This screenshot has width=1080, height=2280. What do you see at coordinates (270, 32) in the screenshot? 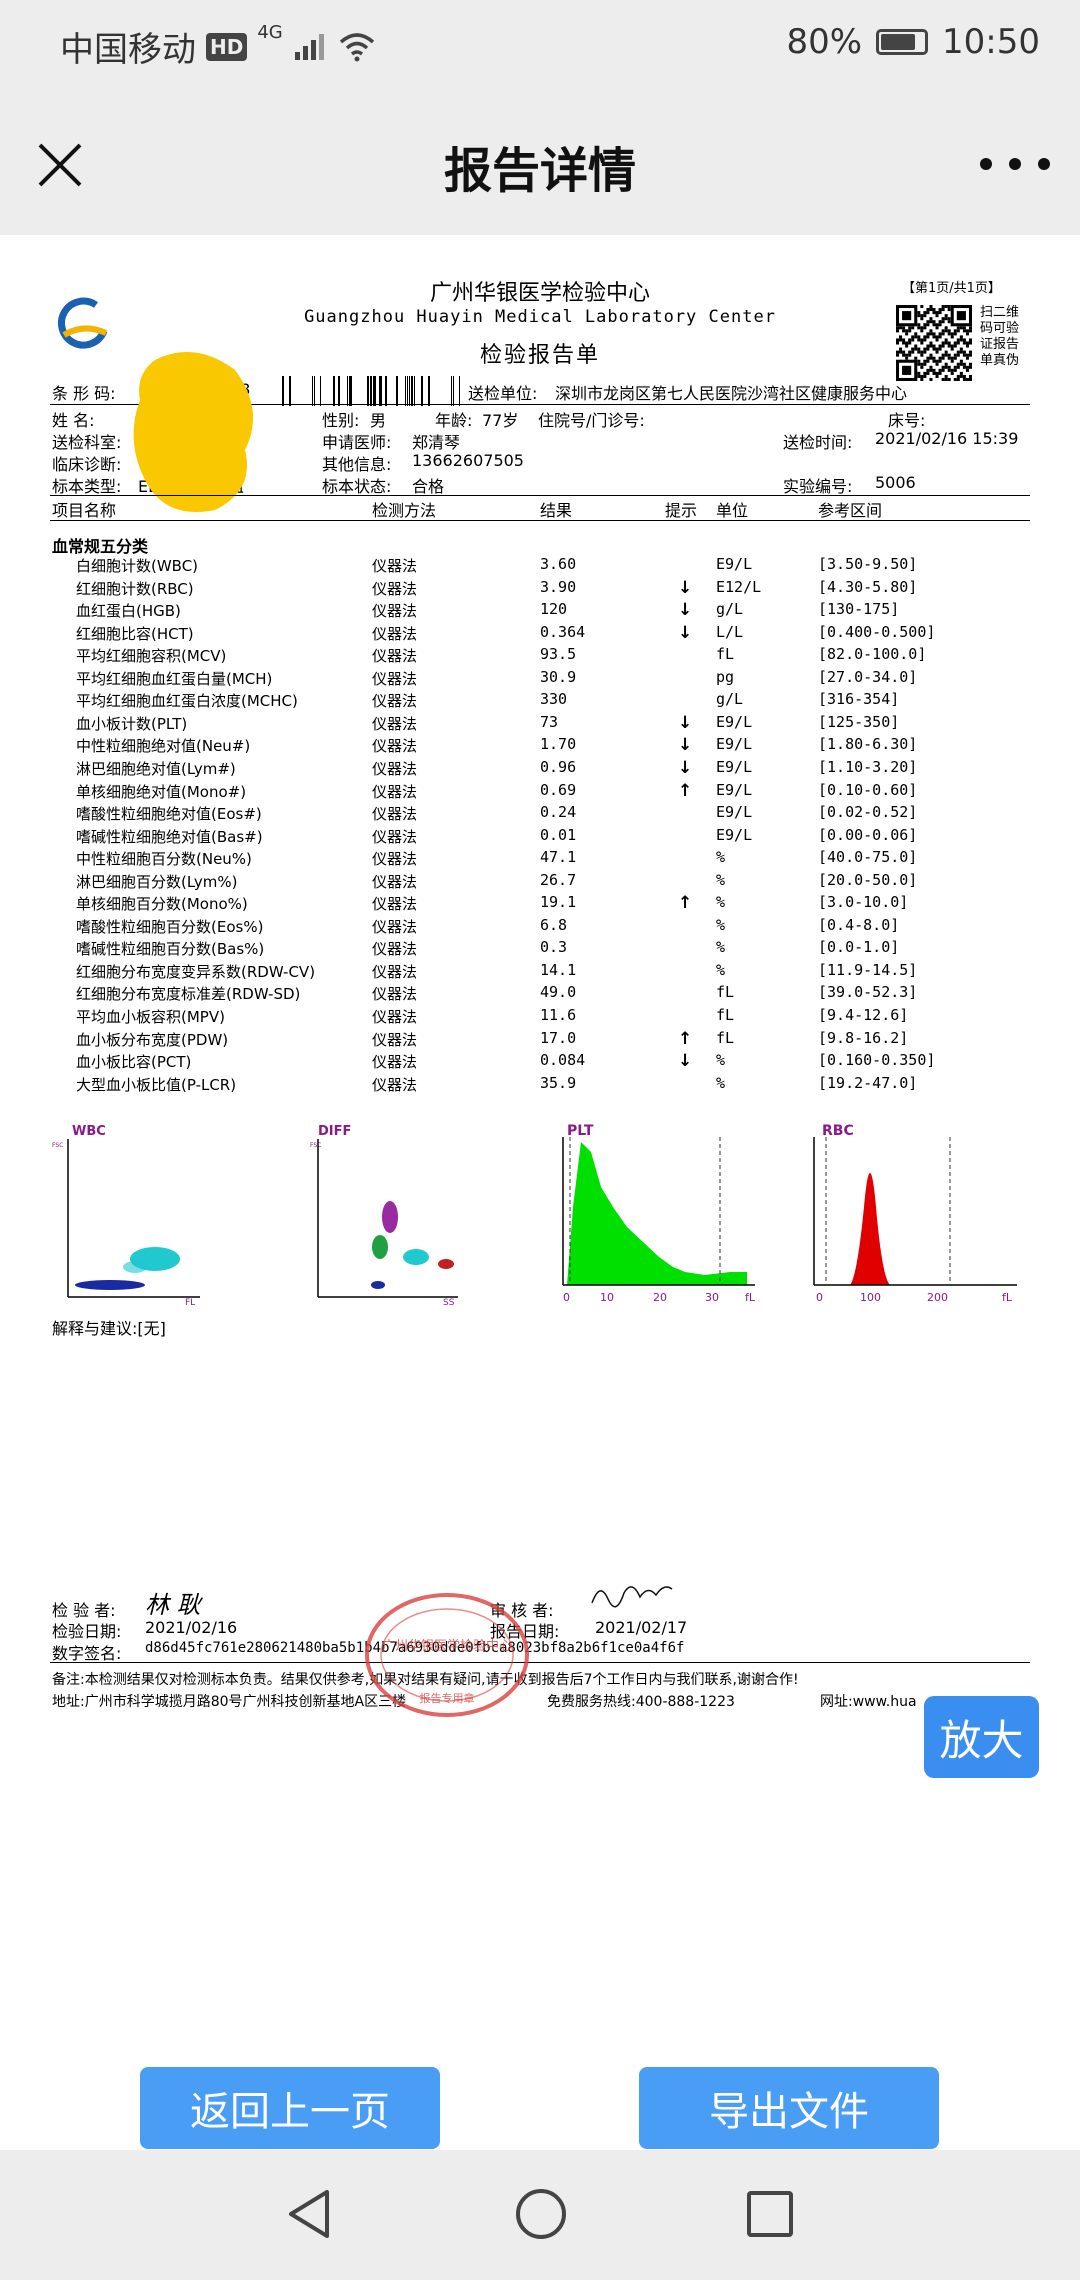
I see `network-type: 4G` at bounding box center [270, 32].